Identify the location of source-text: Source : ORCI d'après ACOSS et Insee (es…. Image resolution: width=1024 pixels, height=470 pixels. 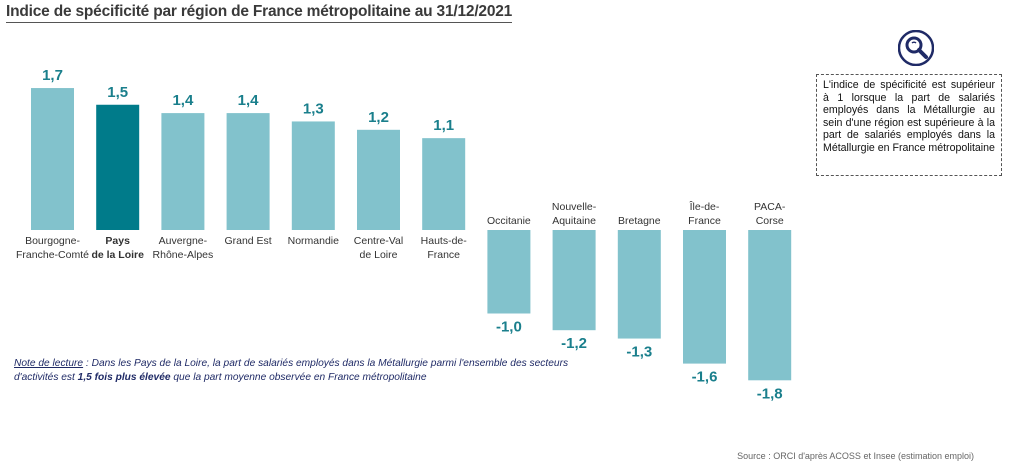
(855, 456).